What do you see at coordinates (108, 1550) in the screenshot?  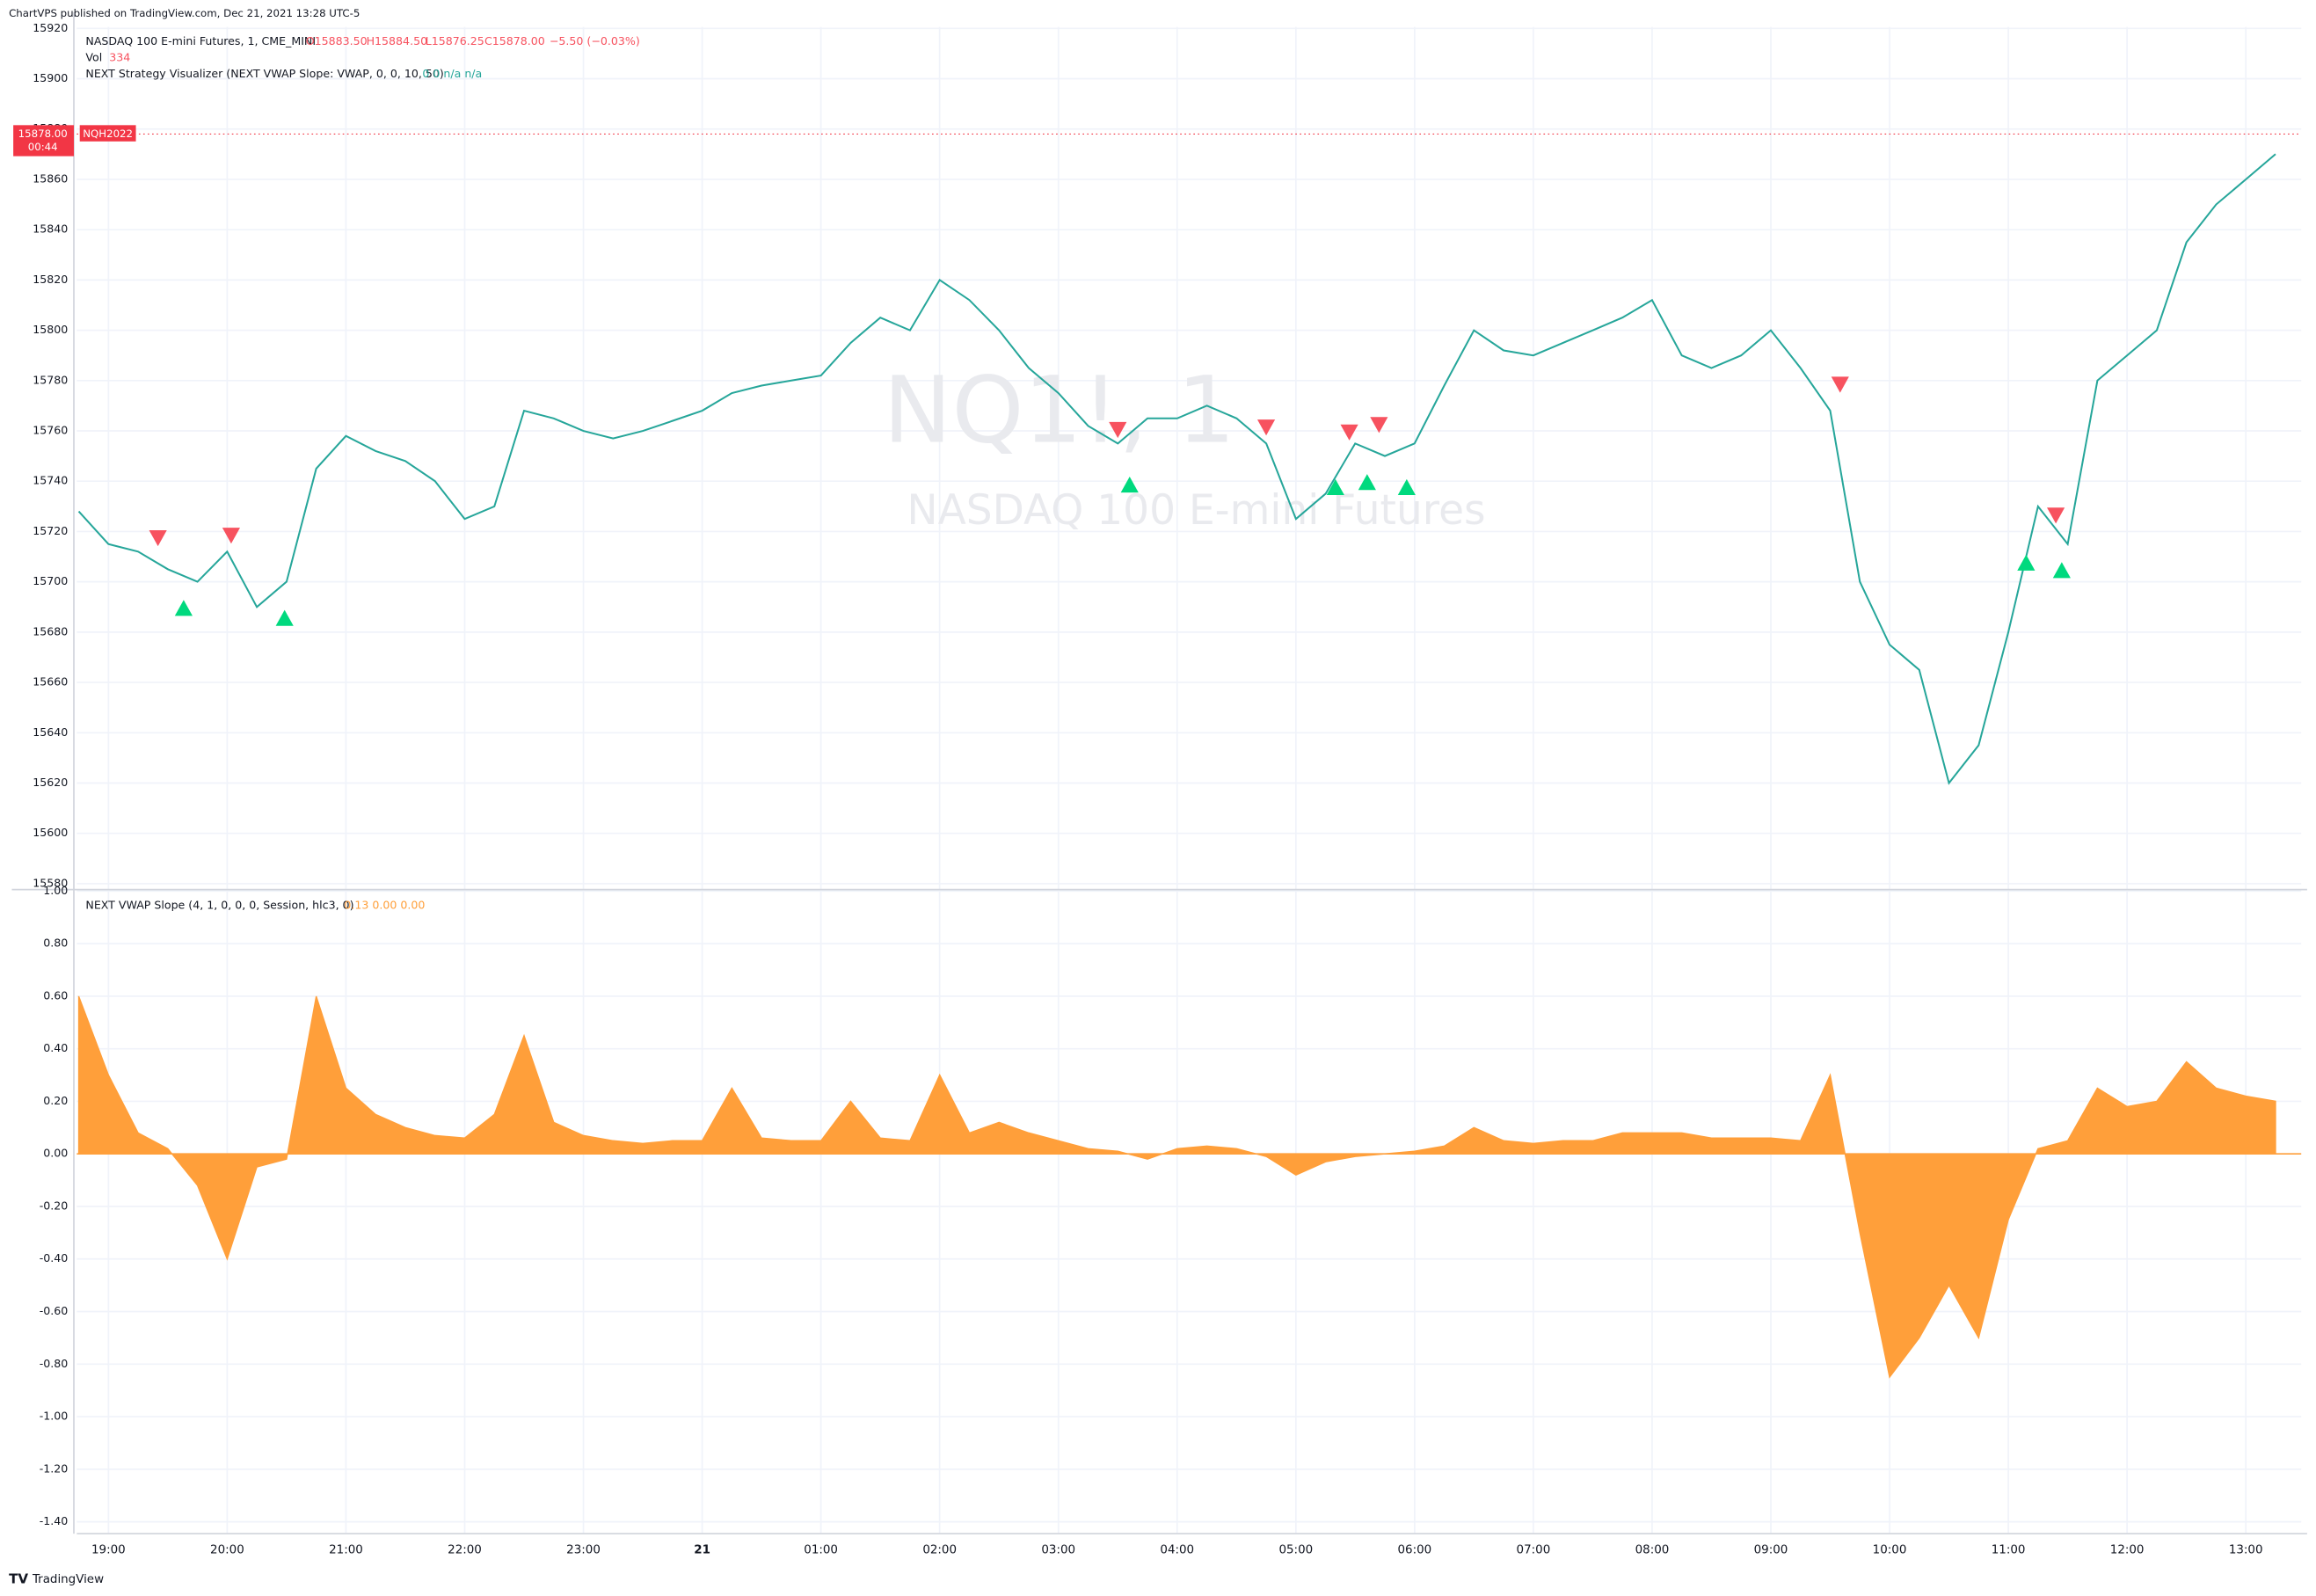 I see `x-tick-label: 19:00` at bounding box center [108, 1550].